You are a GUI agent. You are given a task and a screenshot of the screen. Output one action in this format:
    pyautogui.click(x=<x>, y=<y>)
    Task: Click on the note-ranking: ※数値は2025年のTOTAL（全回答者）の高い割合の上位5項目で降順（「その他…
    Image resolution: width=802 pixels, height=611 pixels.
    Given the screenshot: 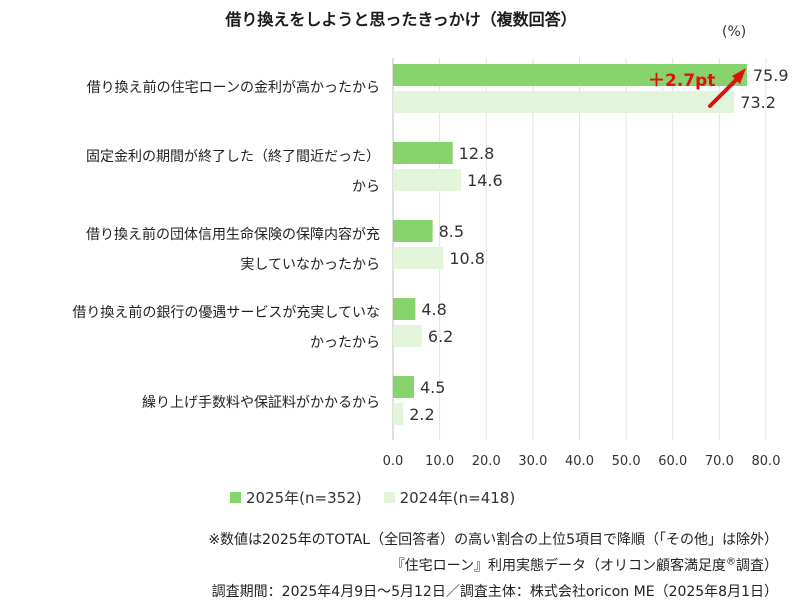 What is the action you would take?
    pyautogui.click(x=493, y=540)
    